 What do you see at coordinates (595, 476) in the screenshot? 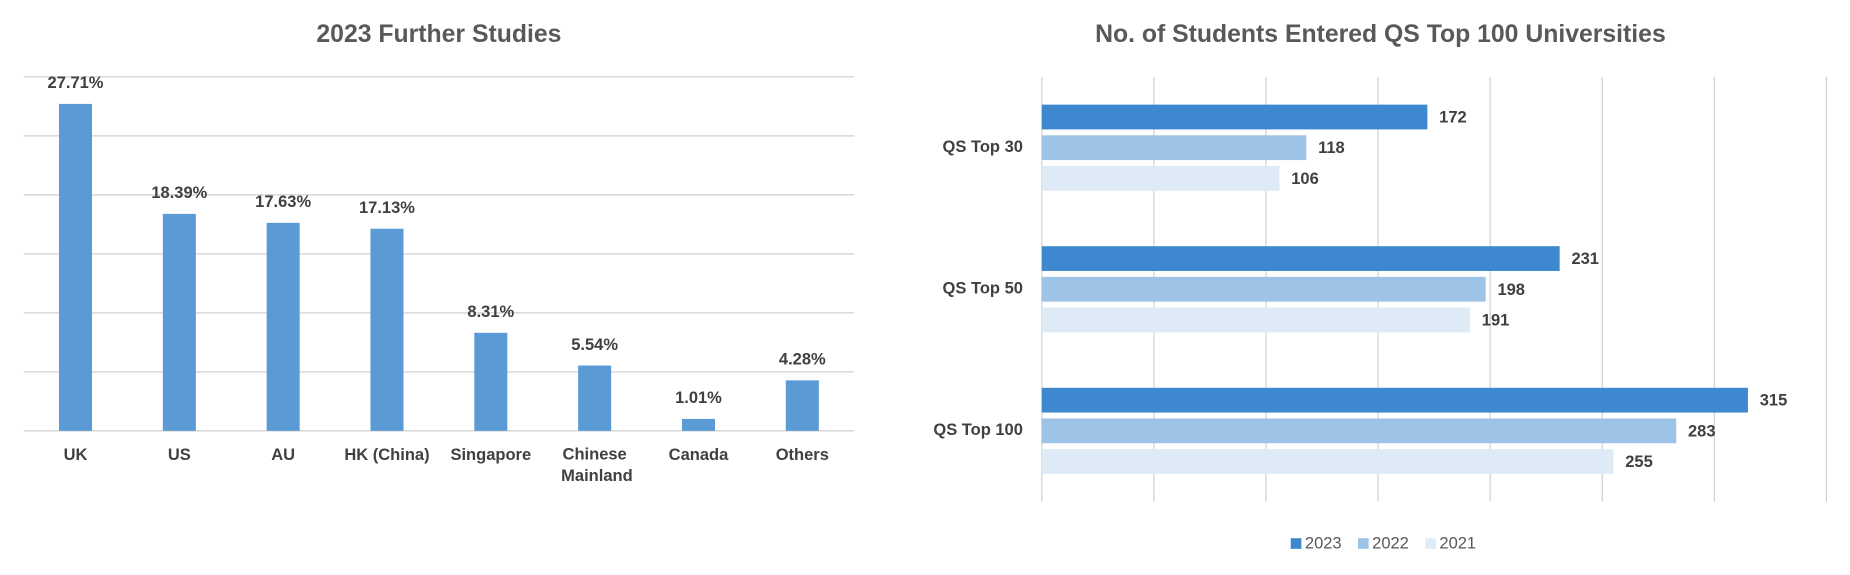
I see `label-line: Mainland` at bounding box center [595, 476].